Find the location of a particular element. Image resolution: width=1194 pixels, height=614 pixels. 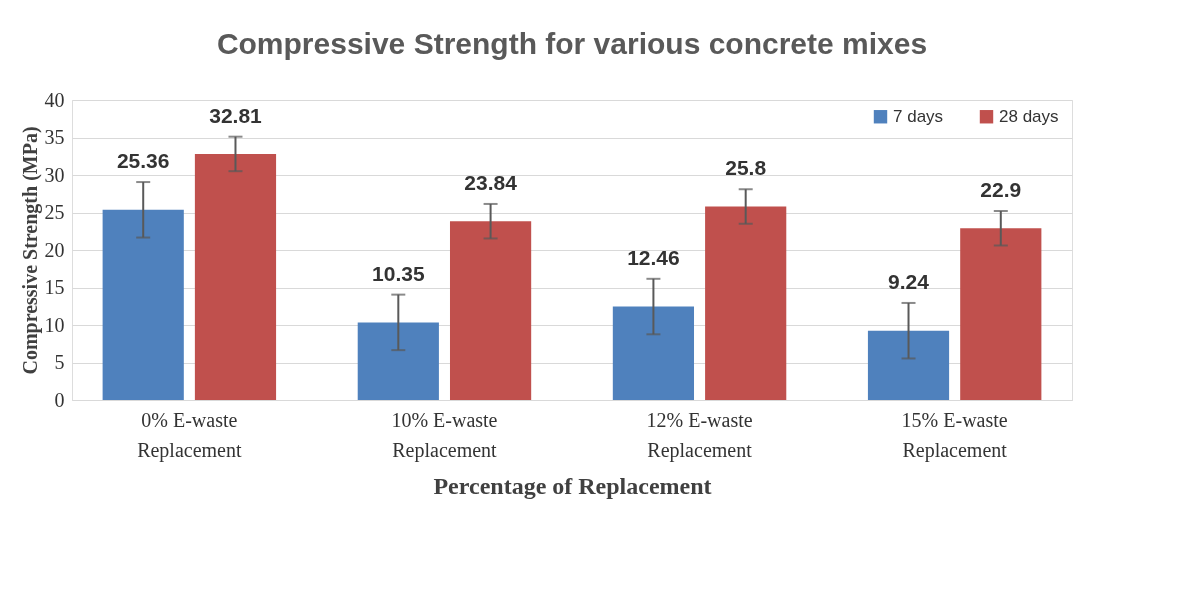

y-tick-label: 5 is located at coordinates (59, 362).